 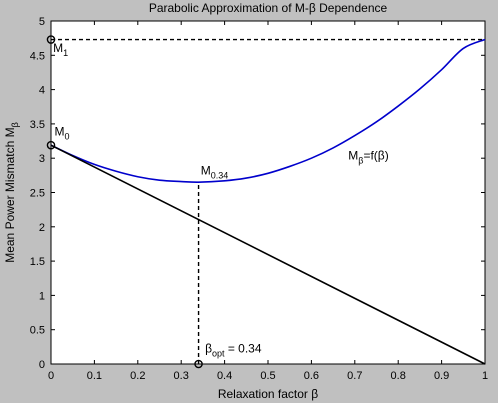 What do you see at coordinates (37, 262) in the screenshot?
I see `y-tick-label: 1.5` at bounding box center [37, 262].